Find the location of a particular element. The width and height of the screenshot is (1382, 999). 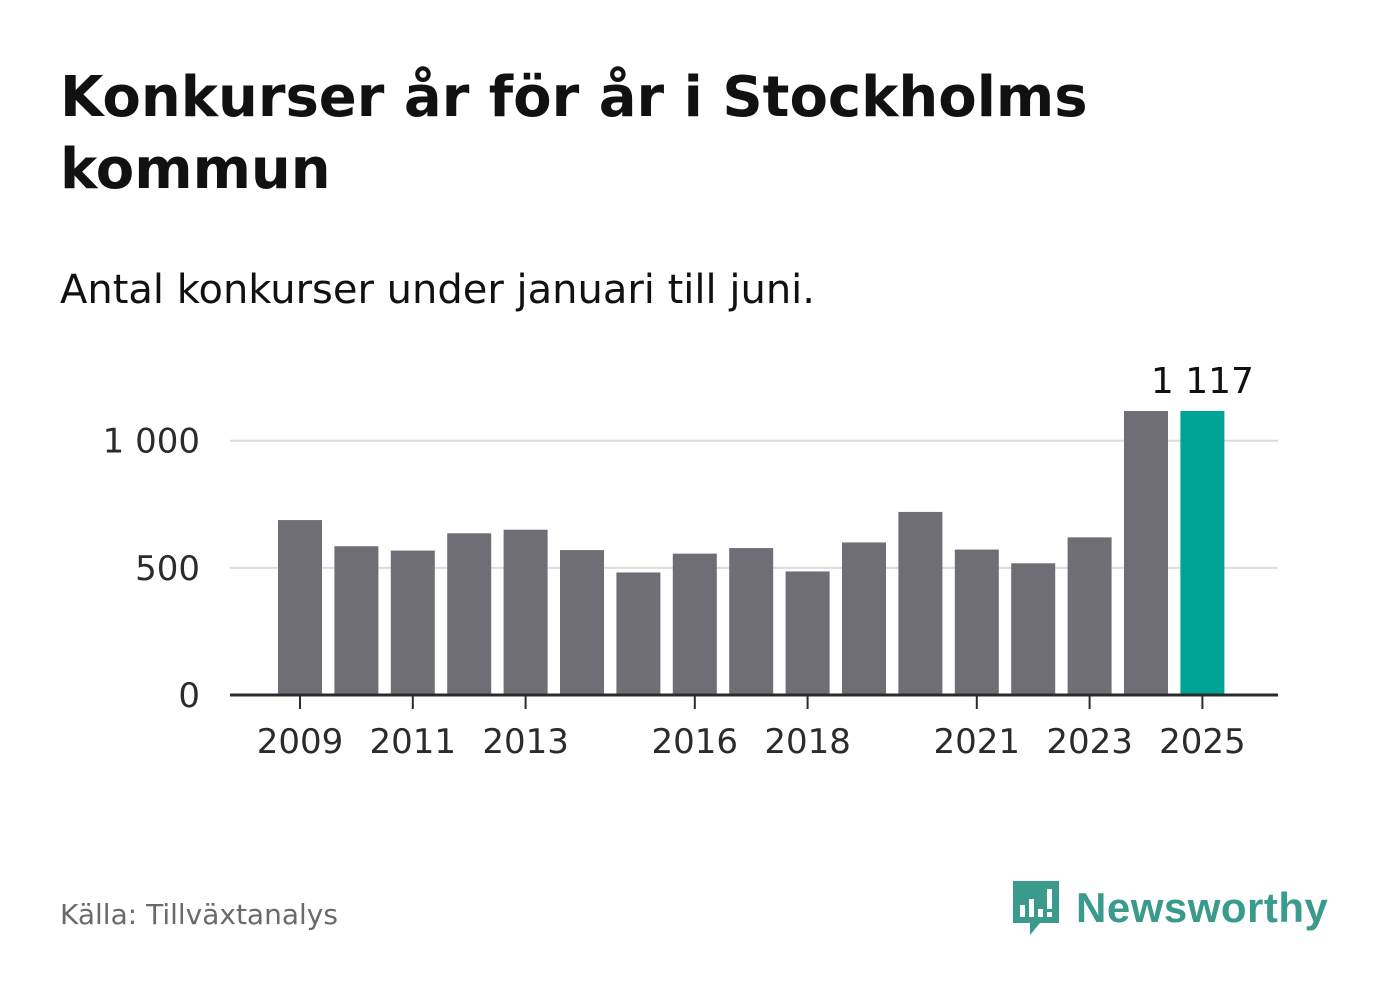

y-tick-label: 0 is located at coordinates (189, 696).